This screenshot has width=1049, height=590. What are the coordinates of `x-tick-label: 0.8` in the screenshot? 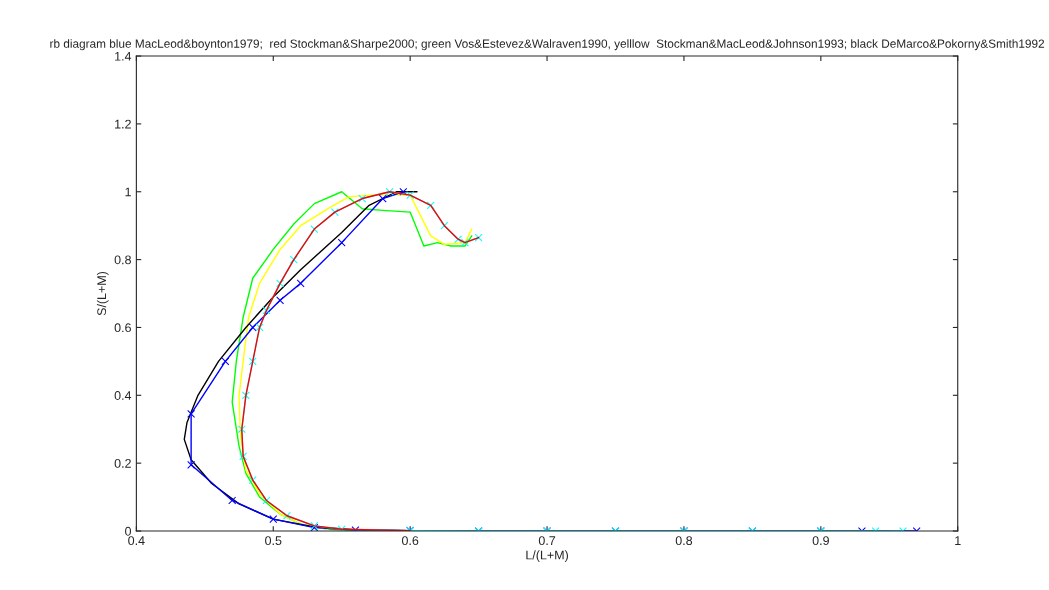 It's located at (684, 541).